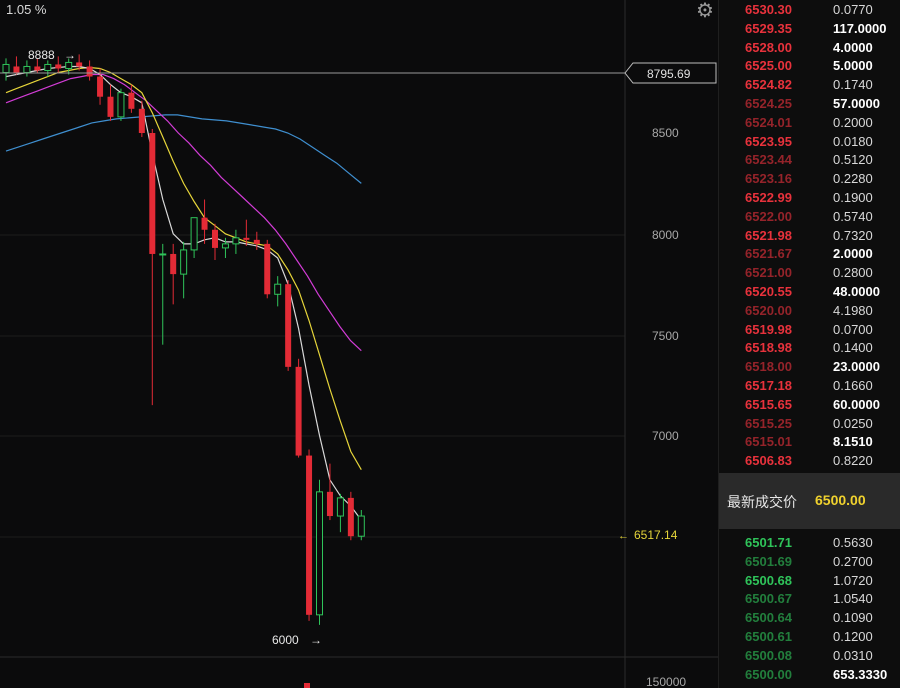 Image resolution: width=900 pixels, height=688 pixels. Describe the element at coordinates (809, 542) in the screenshot. I see `bid-row: 6501.71 0.5630` at that location.